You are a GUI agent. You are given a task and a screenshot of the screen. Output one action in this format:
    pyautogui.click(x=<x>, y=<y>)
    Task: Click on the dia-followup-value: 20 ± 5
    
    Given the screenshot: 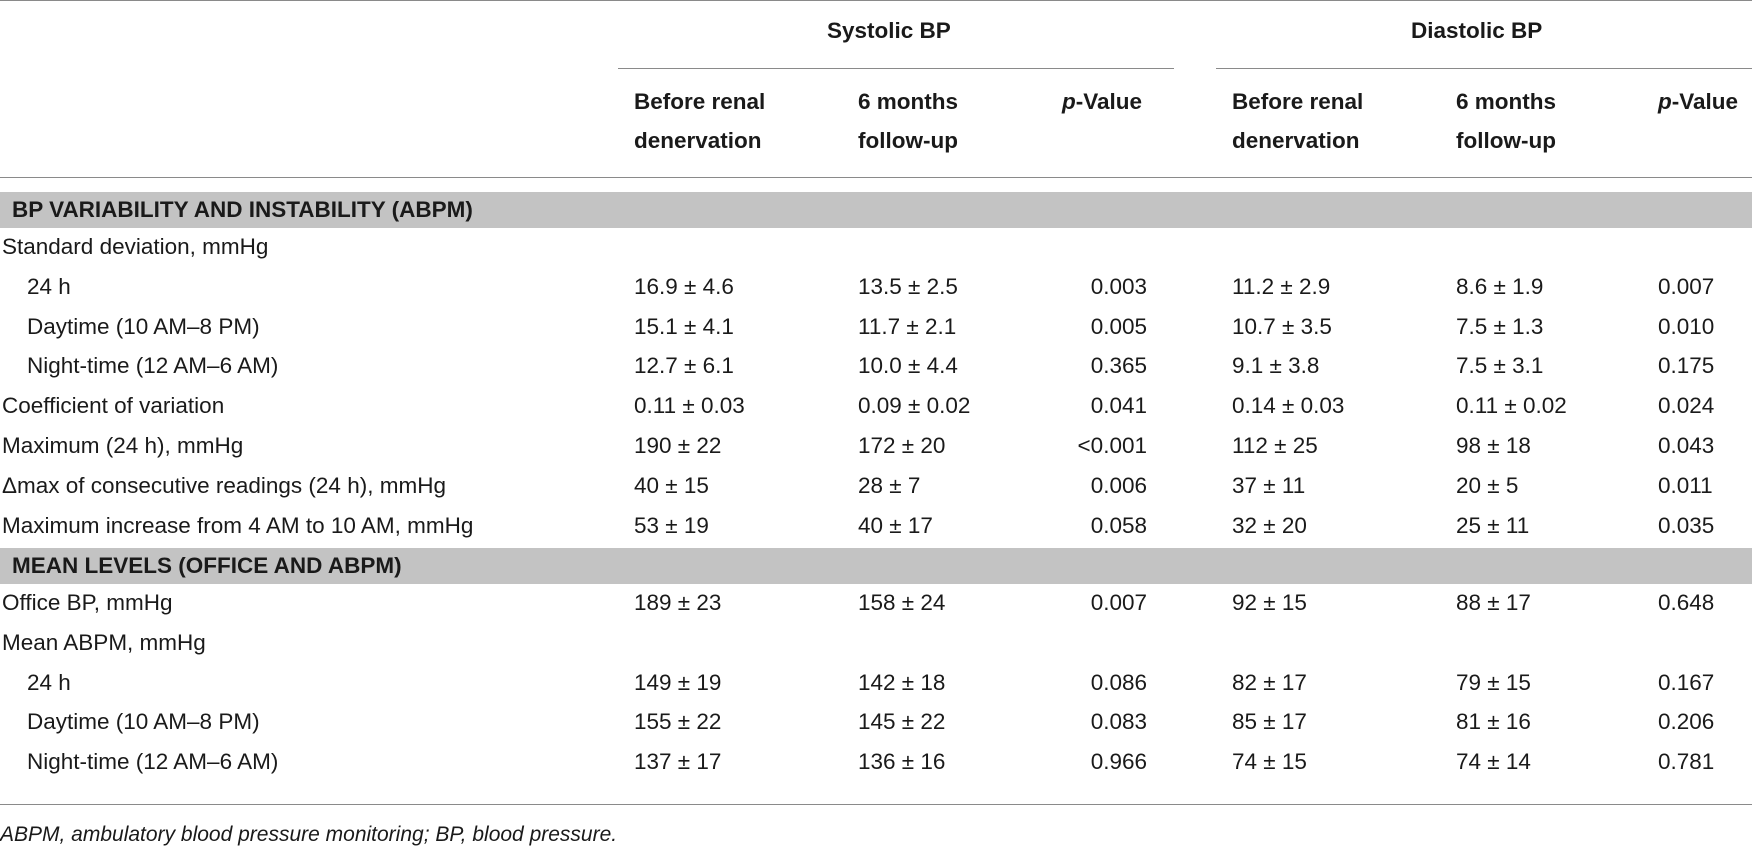 What is the action you would take?
    pyautogui.click(x=1487, y=485)
    